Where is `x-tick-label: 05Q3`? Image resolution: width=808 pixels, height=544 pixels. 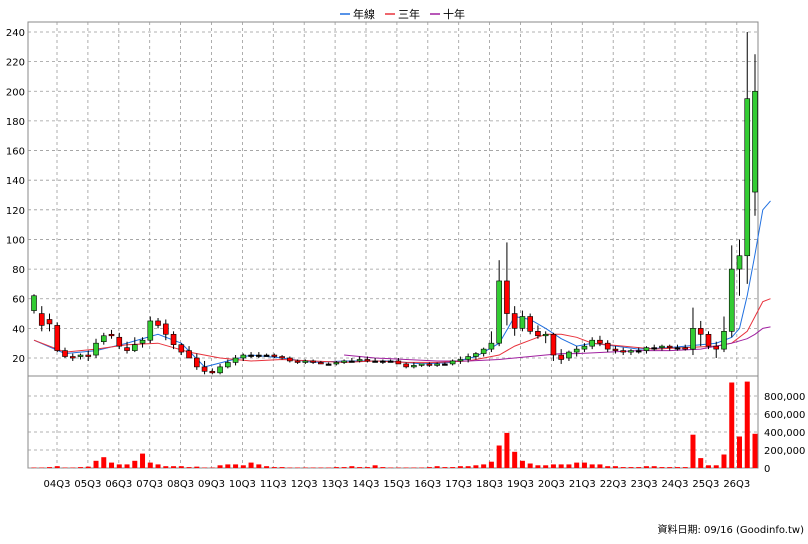 x-tick-label: 05Q3 is located at coordinates (87, 484).